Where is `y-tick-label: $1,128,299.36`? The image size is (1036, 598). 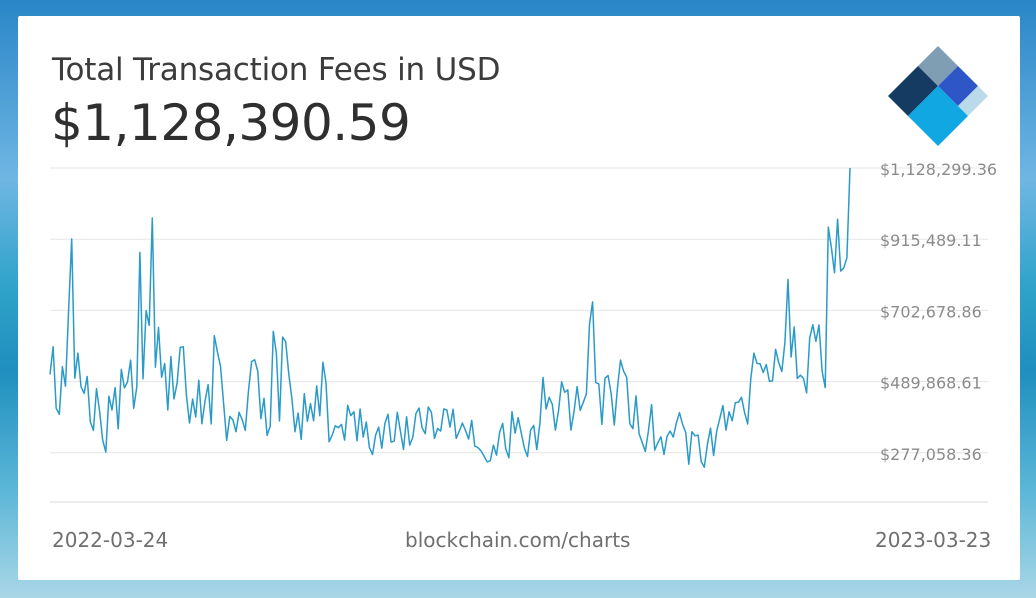 y-tick-label: $1,128,299.36 is located at coordinates (938, 169).